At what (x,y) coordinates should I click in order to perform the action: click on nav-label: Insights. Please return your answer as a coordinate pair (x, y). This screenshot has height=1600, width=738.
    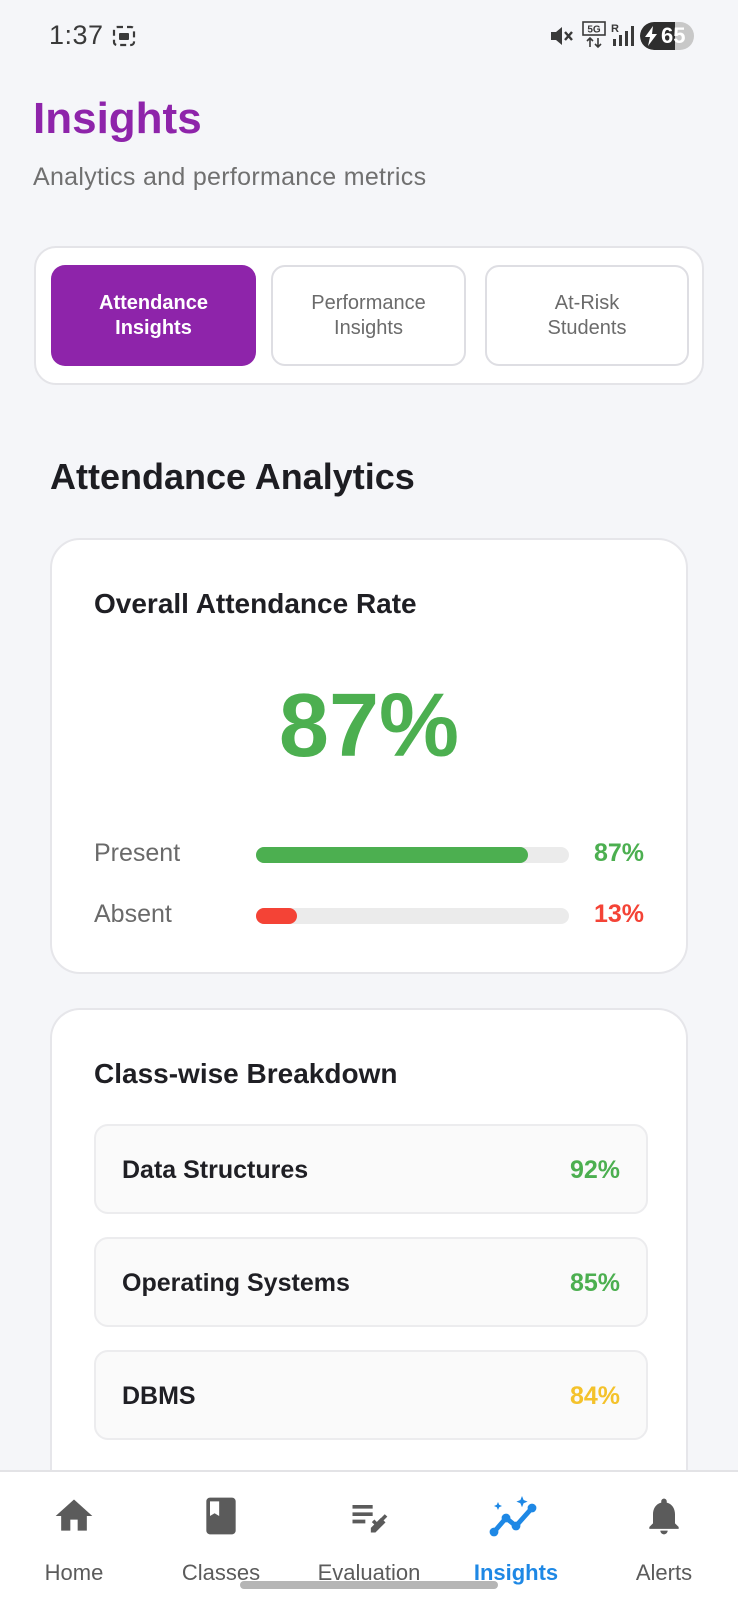
    Looking at the image, I should click on (516, 1572).